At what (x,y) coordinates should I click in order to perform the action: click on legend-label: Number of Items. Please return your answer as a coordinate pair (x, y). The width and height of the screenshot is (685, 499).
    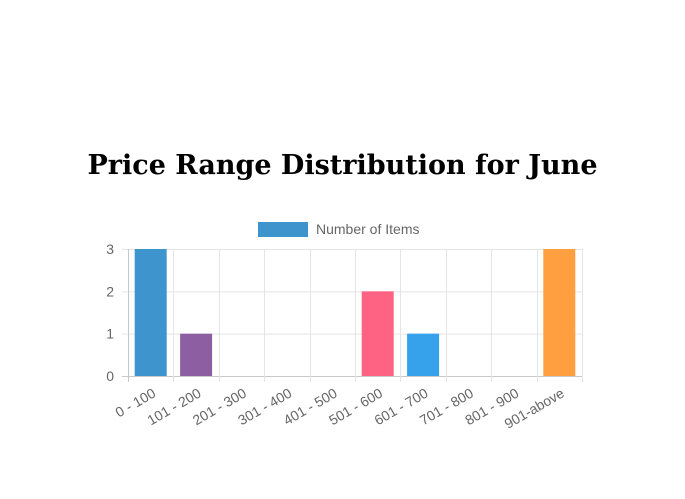
    Looking at the image, I should click on (367, 229).